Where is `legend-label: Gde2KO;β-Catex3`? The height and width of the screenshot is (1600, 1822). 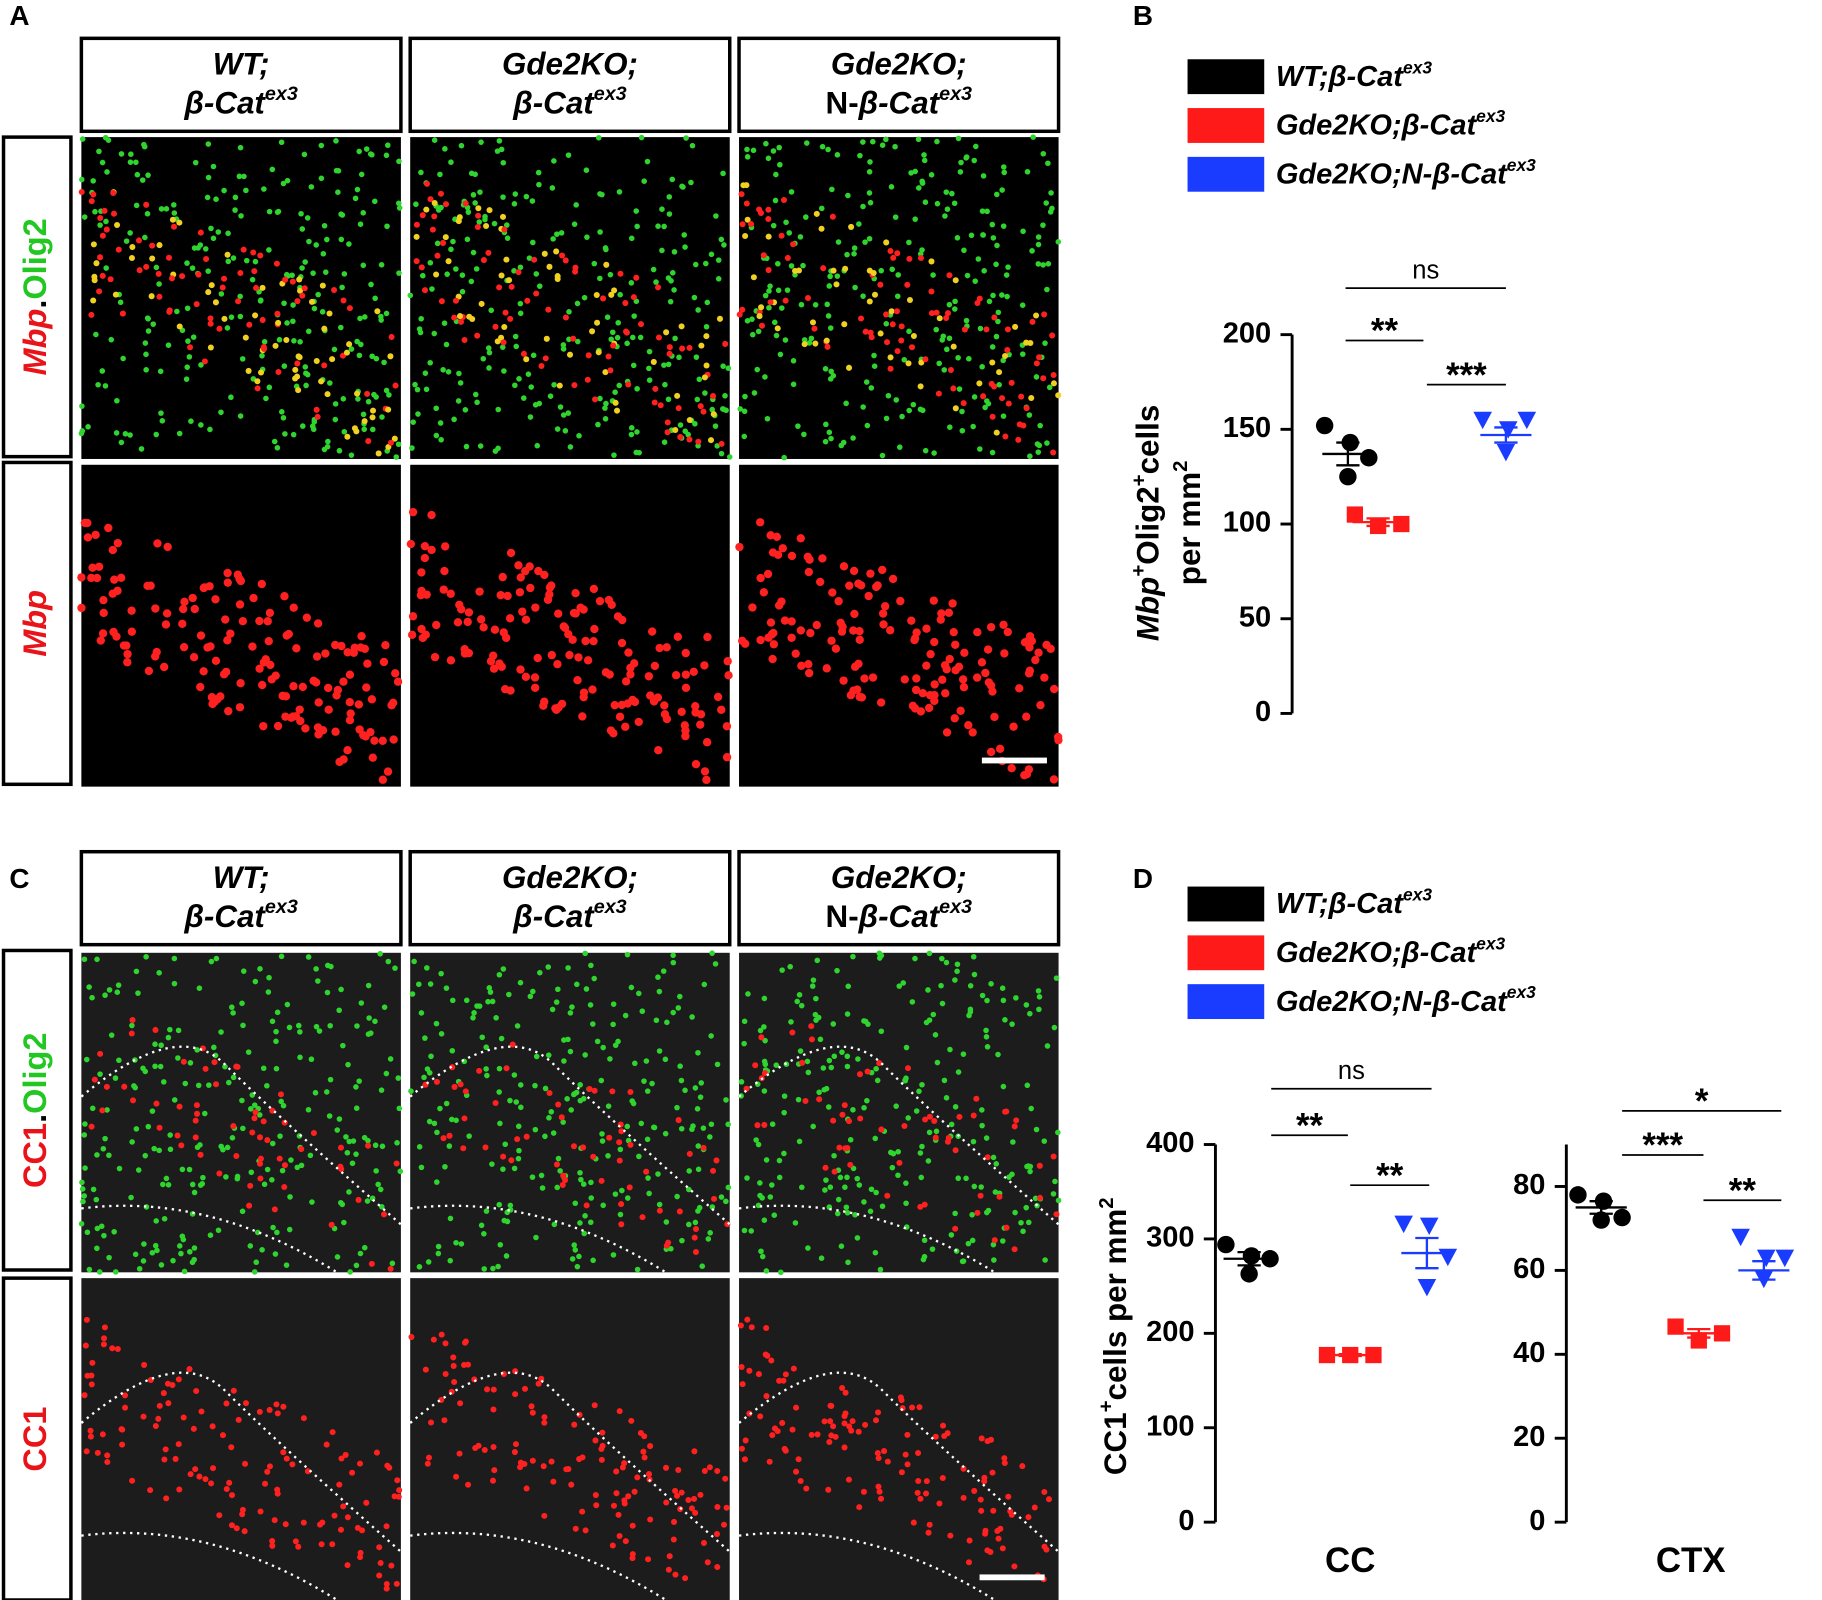 legend-label: Gde2KO;β-Catex3 is located at coordinates (1391, 951).